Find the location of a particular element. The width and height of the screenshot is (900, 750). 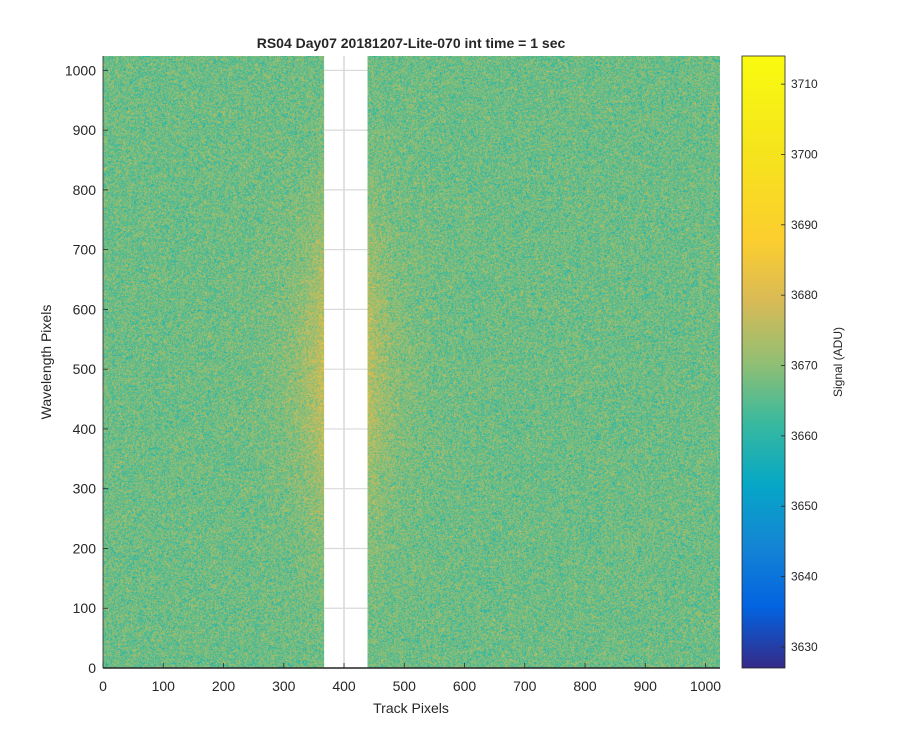

colorbar-tick-label: 3650 is located at coordinates (804, 506).